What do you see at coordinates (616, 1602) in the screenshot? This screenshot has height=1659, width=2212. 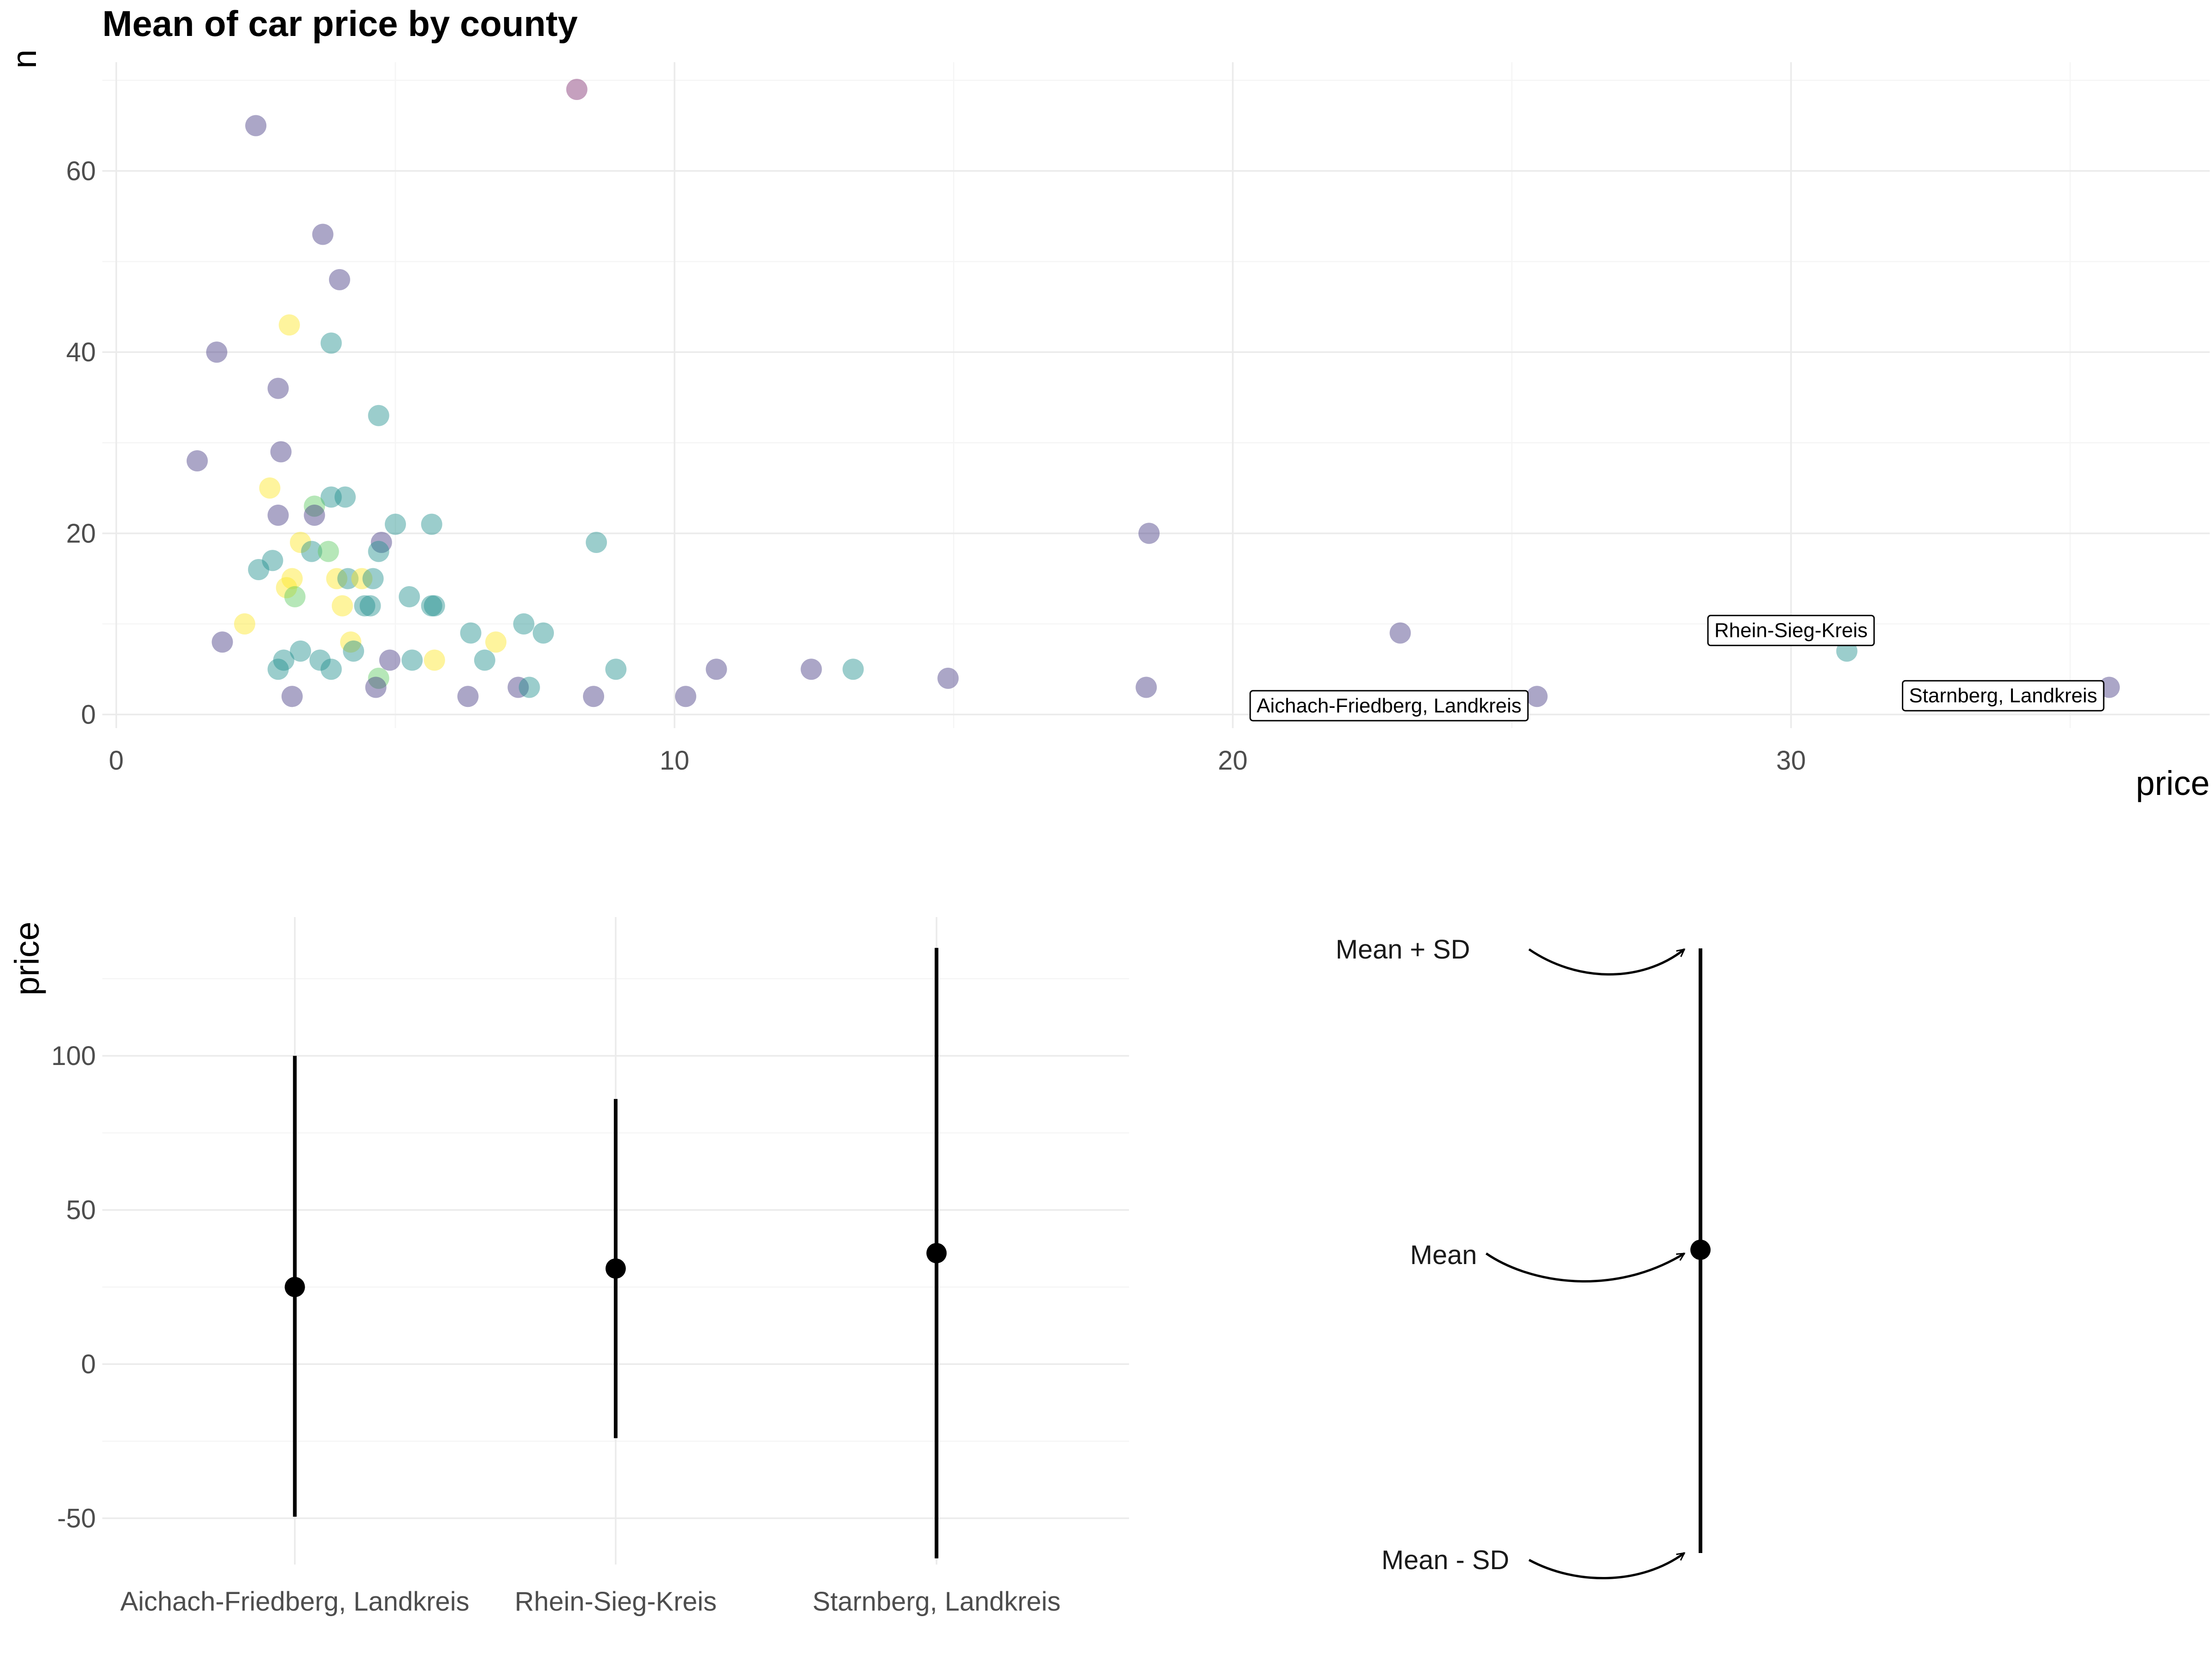 I see `errorbar-x-tick-label: Rhein-Sieg-Kreis` at bounding box center [616, 1602].